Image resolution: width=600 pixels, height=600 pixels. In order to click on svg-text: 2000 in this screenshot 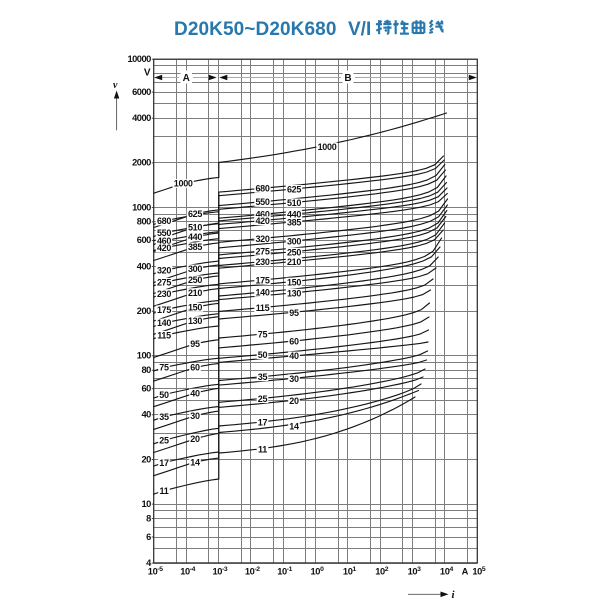, I will do `click(141, 163)`.